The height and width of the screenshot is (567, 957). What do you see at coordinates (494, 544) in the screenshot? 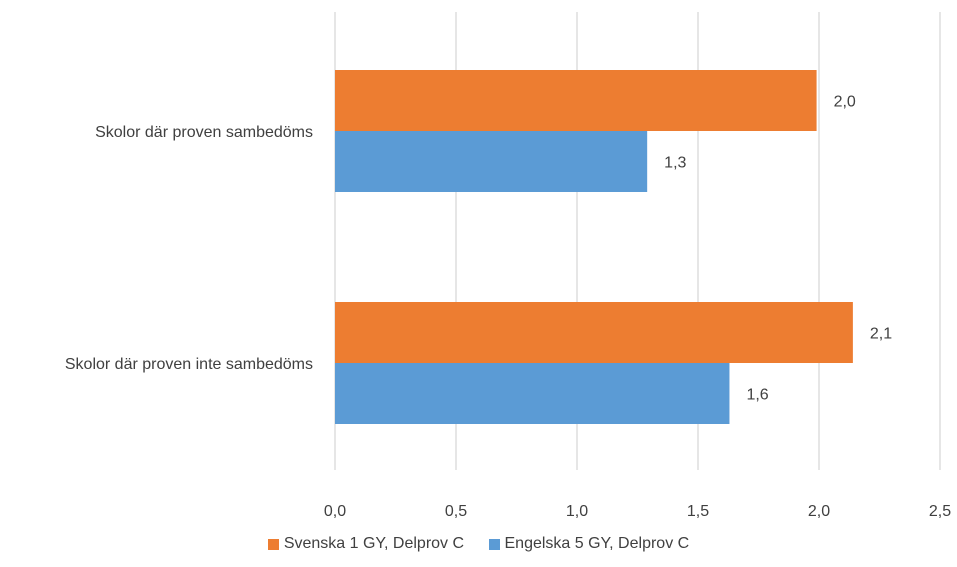
I see `legend-swatch-engelska` at bounding box center [494, 544].